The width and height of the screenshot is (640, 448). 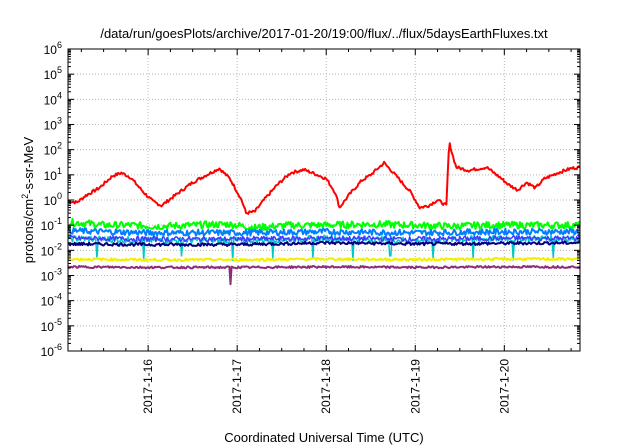 I want to click on y-tick-label-exp: -3, so click(x=58, y=272).